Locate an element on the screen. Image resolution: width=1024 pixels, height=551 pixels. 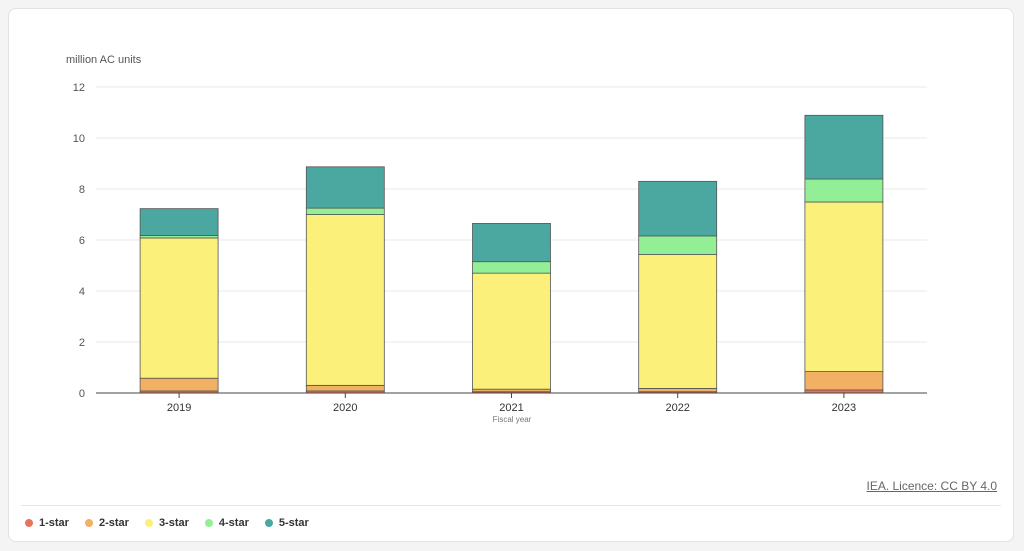
legend-label: 2-star is located at coordinates (113, 523).